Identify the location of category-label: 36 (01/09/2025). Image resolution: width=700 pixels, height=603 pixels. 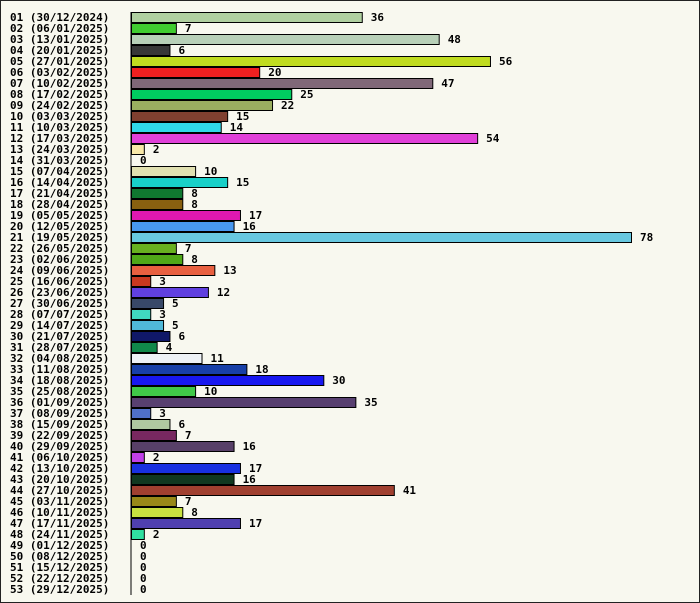
(59, 402).